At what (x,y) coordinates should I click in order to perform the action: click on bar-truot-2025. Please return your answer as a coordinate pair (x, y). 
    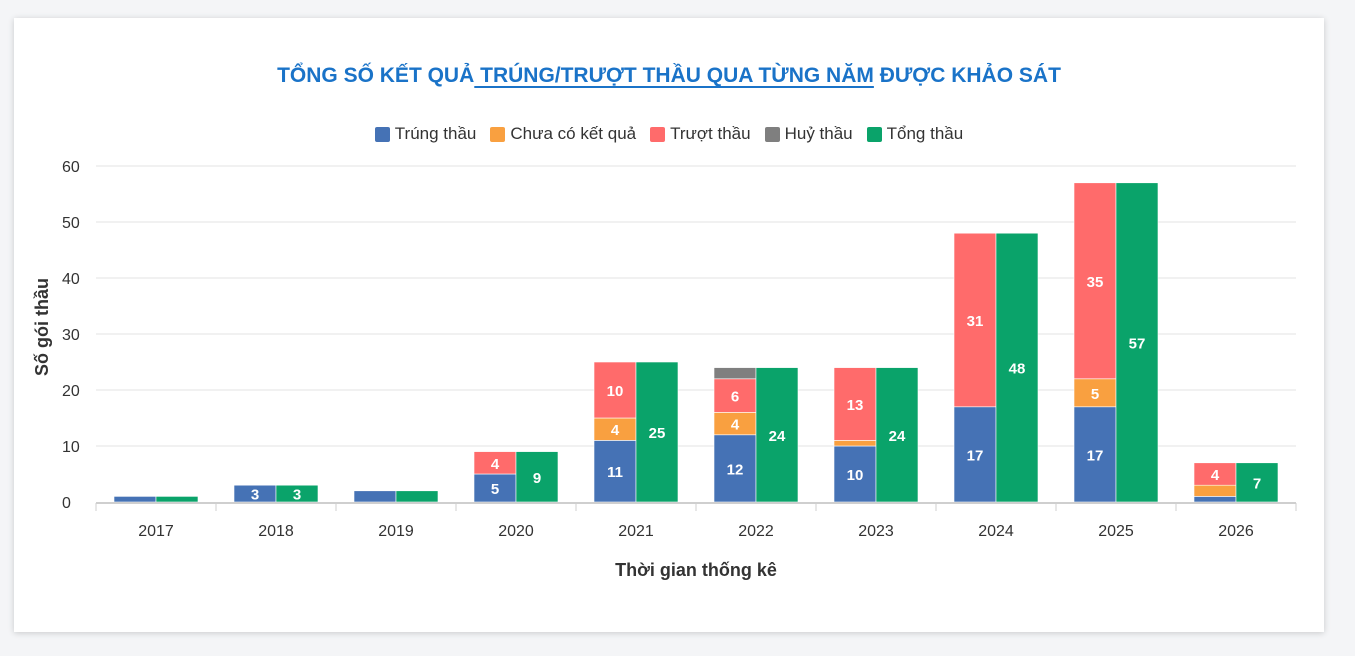
    Looking at the image, I should click on (1095, 281).